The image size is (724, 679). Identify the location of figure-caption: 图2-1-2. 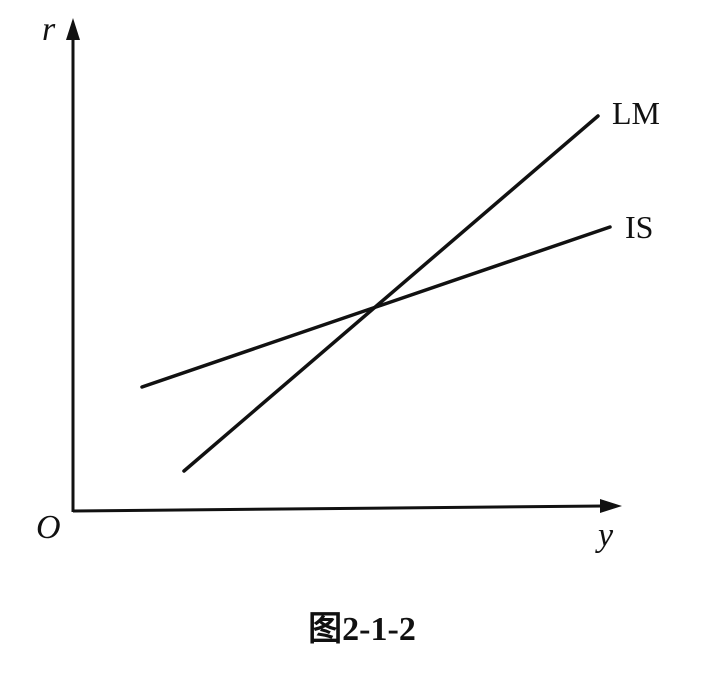
(362, 629).